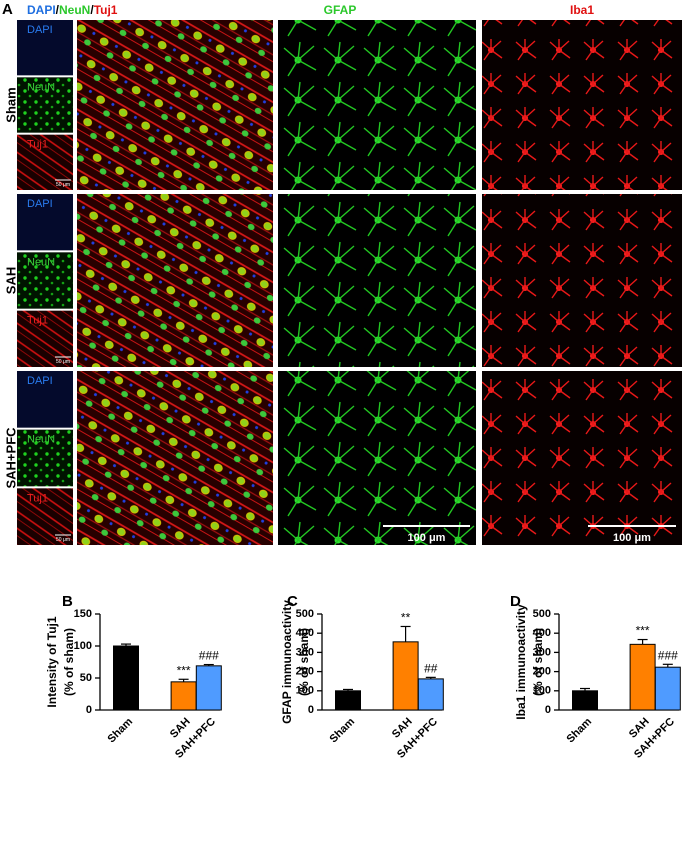 This screenshot has height=852, width=685. I want to click on panel-label: A, so click(7, 9).